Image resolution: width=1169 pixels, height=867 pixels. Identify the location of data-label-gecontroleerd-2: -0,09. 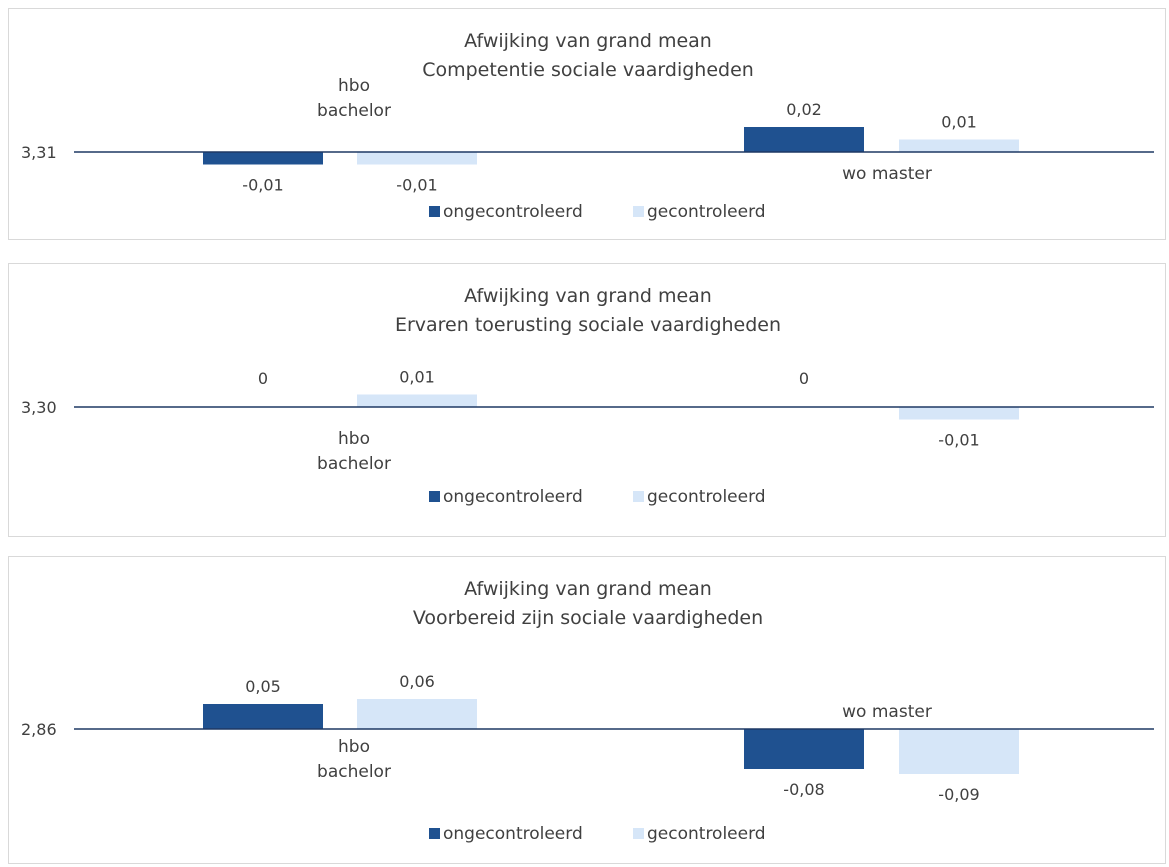
(958, 794).